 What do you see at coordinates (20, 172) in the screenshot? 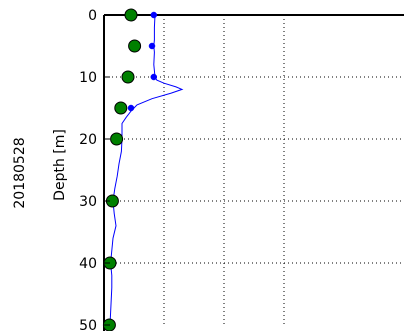
I see `date-label: 20180528` at bounding box center [20, 172].